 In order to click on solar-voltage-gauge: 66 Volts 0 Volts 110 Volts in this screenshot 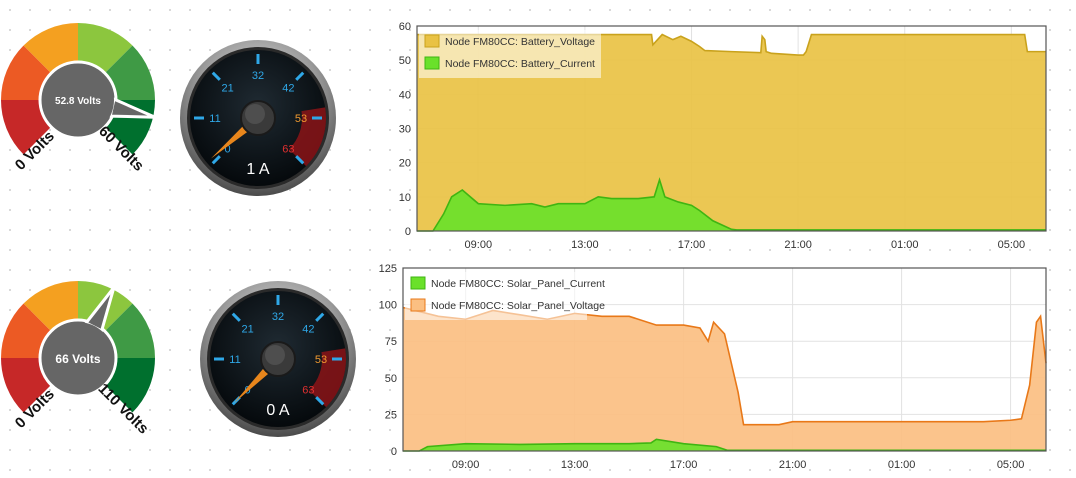, I will do `click(85, 357)`.